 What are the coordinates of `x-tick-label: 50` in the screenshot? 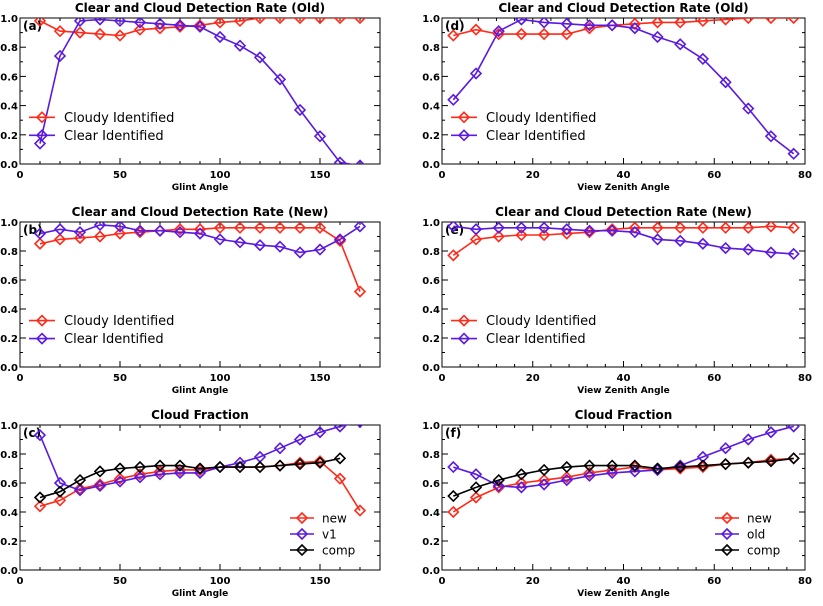 It's located at (120, 581).